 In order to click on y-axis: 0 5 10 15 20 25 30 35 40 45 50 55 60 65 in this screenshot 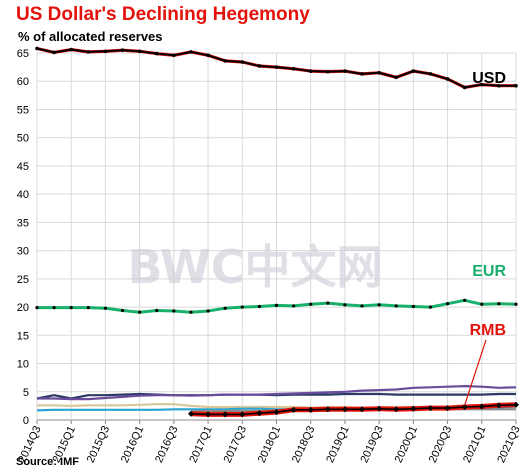, I will do `click(23, 237)`.